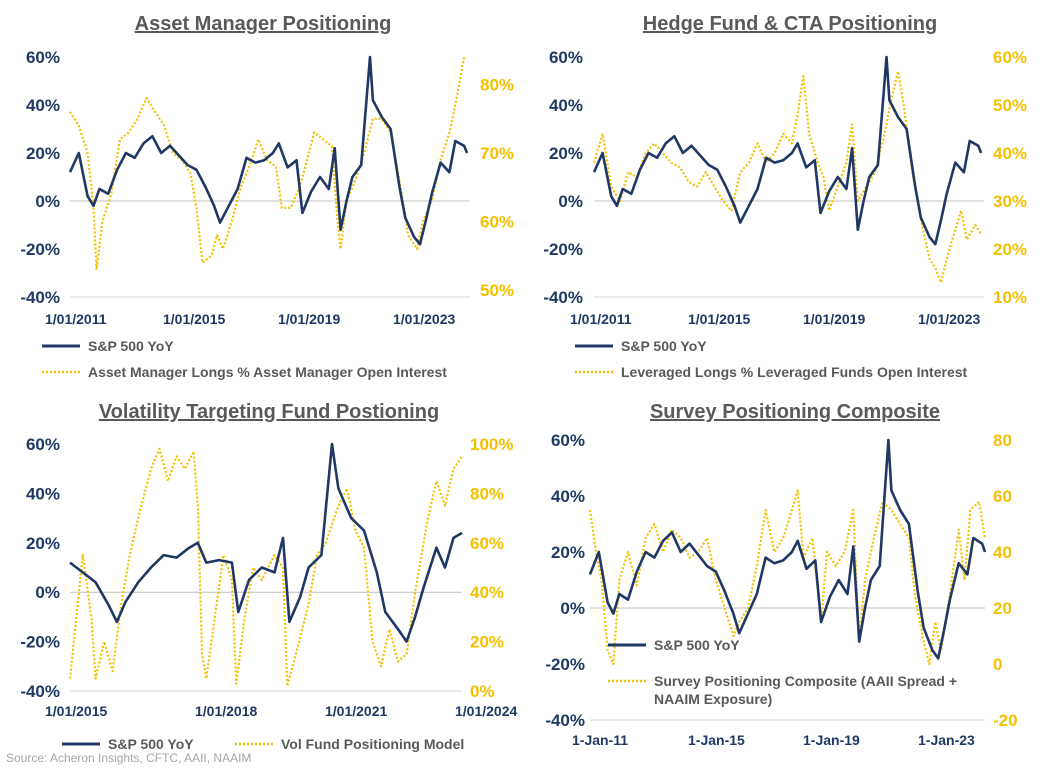 This screenshot has width=1054, height=769. What do you see at coordinates (1002, 608) in the screenshot?
I see `y-right-tick-label: 20` at bounding box center [1002, 608].